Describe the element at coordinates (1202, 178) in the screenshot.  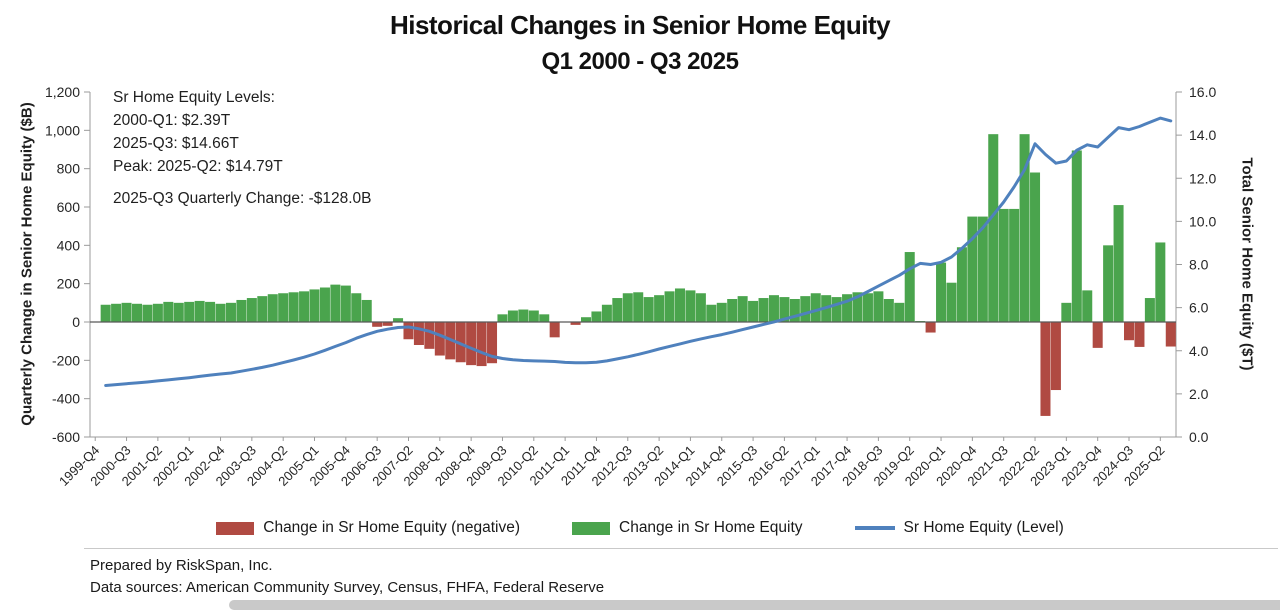
I see `right-axis-tick-label: 12.0` at that location.